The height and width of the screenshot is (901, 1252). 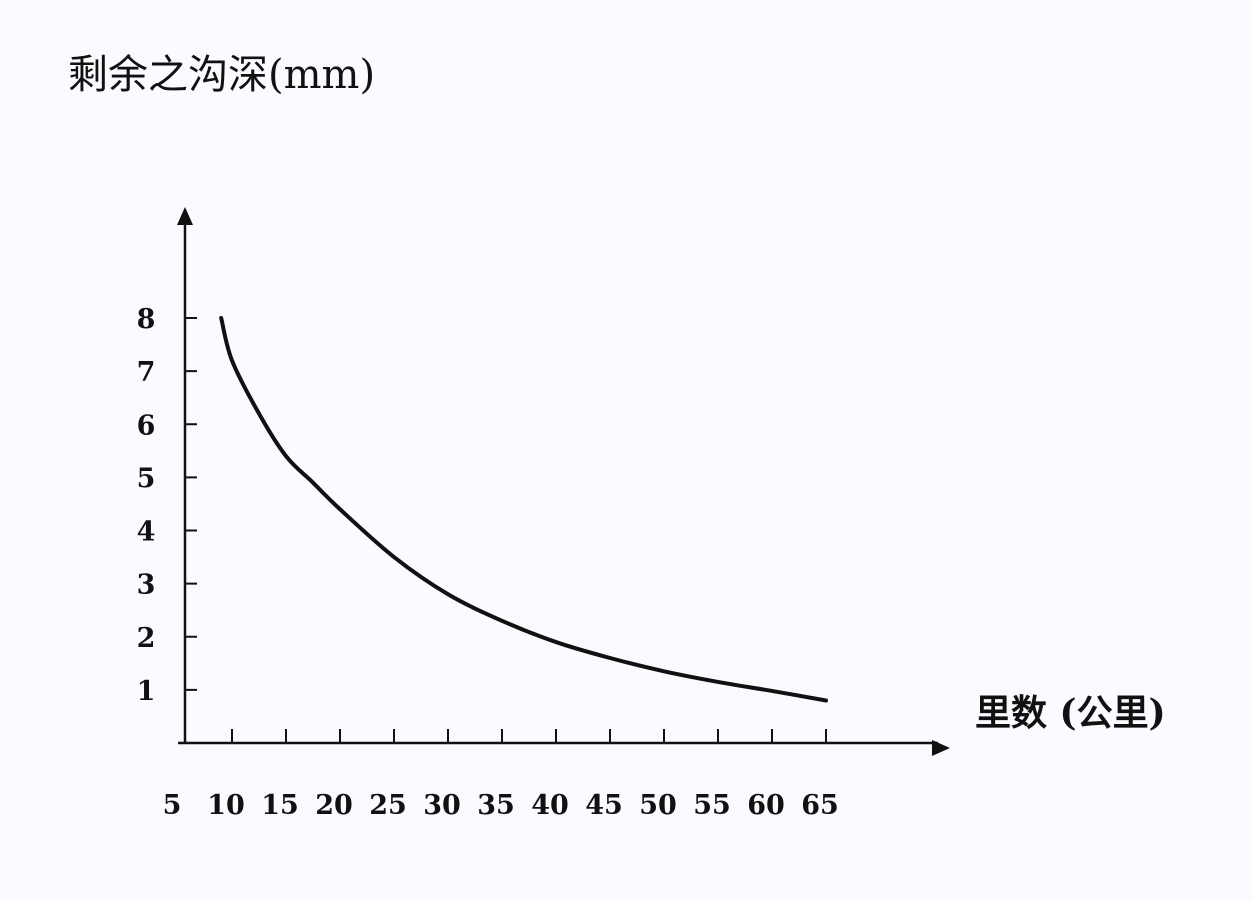 What do you see at coordinates (146, 532) in the screenshot?
I see `y-tick-label: 4` at bounding box center [146, 532].